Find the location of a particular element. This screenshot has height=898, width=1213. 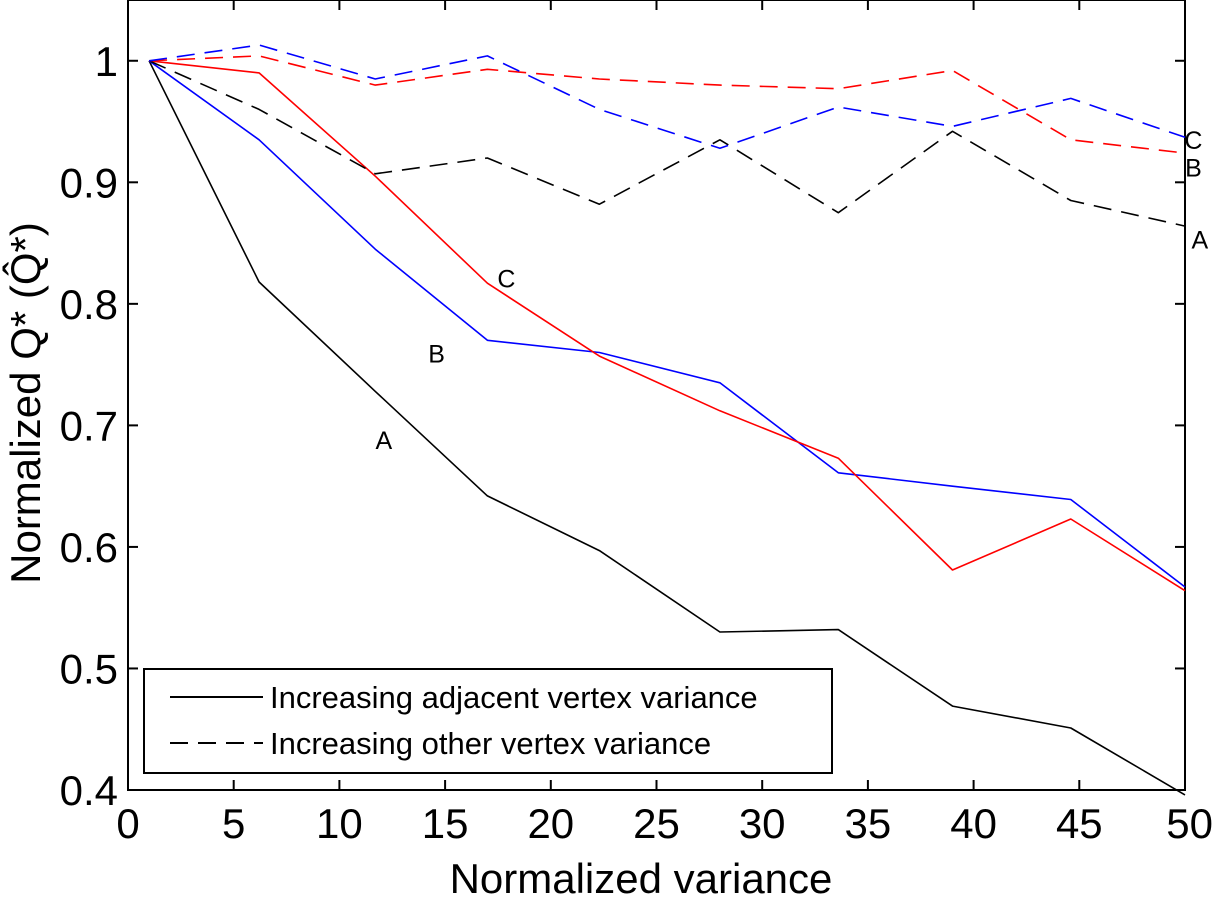

y-tick-label: 0.9 is located at coordinates (89, 182).